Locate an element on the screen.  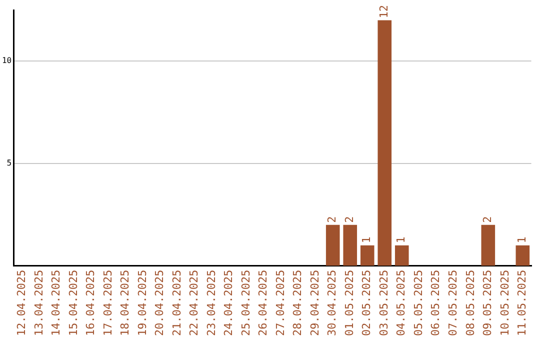
x-tick-label: 11.05.2025 is located at coordinates (522, 303).